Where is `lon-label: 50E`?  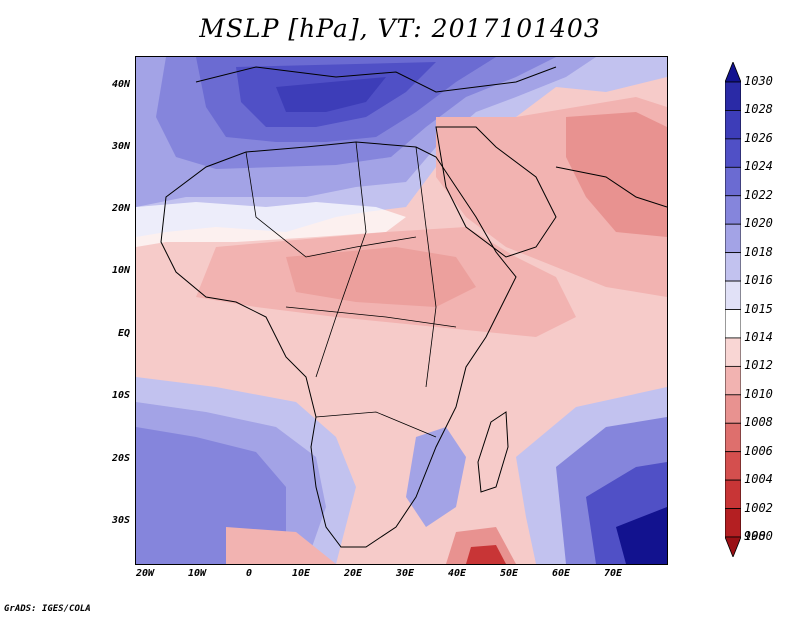
lon-label: 50E is located at coordinates (509, 573).